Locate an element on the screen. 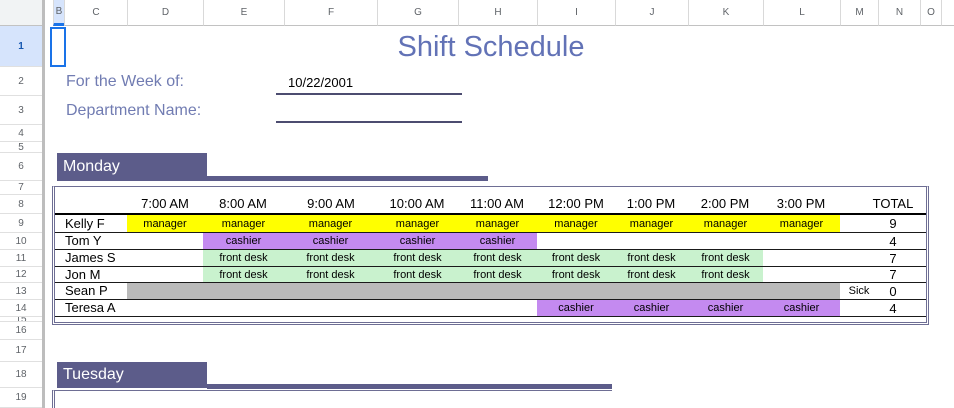 Image resolution: width=954 pixels, height=408 pixels. active-cell-outline is located at coordinates (58, 47).